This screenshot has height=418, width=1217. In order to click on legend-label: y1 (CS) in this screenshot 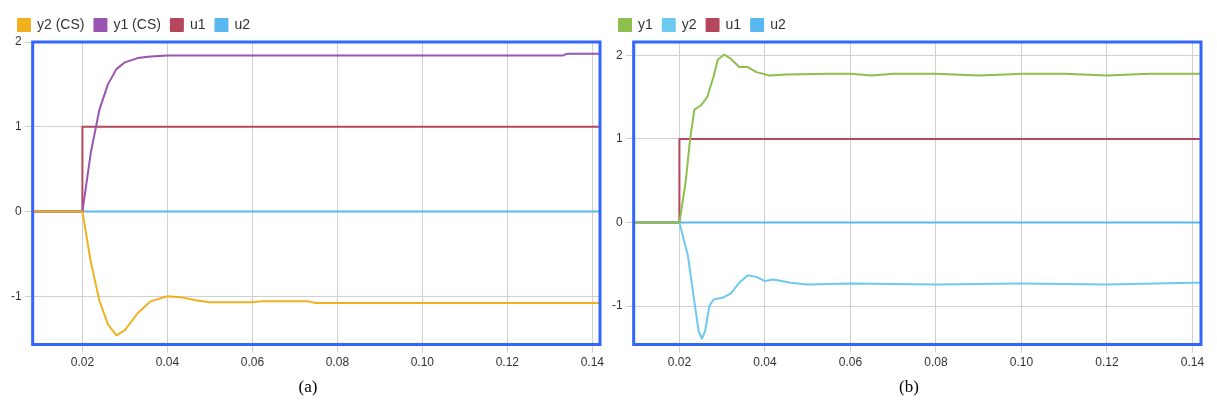, I will do `click(137, 23)`.